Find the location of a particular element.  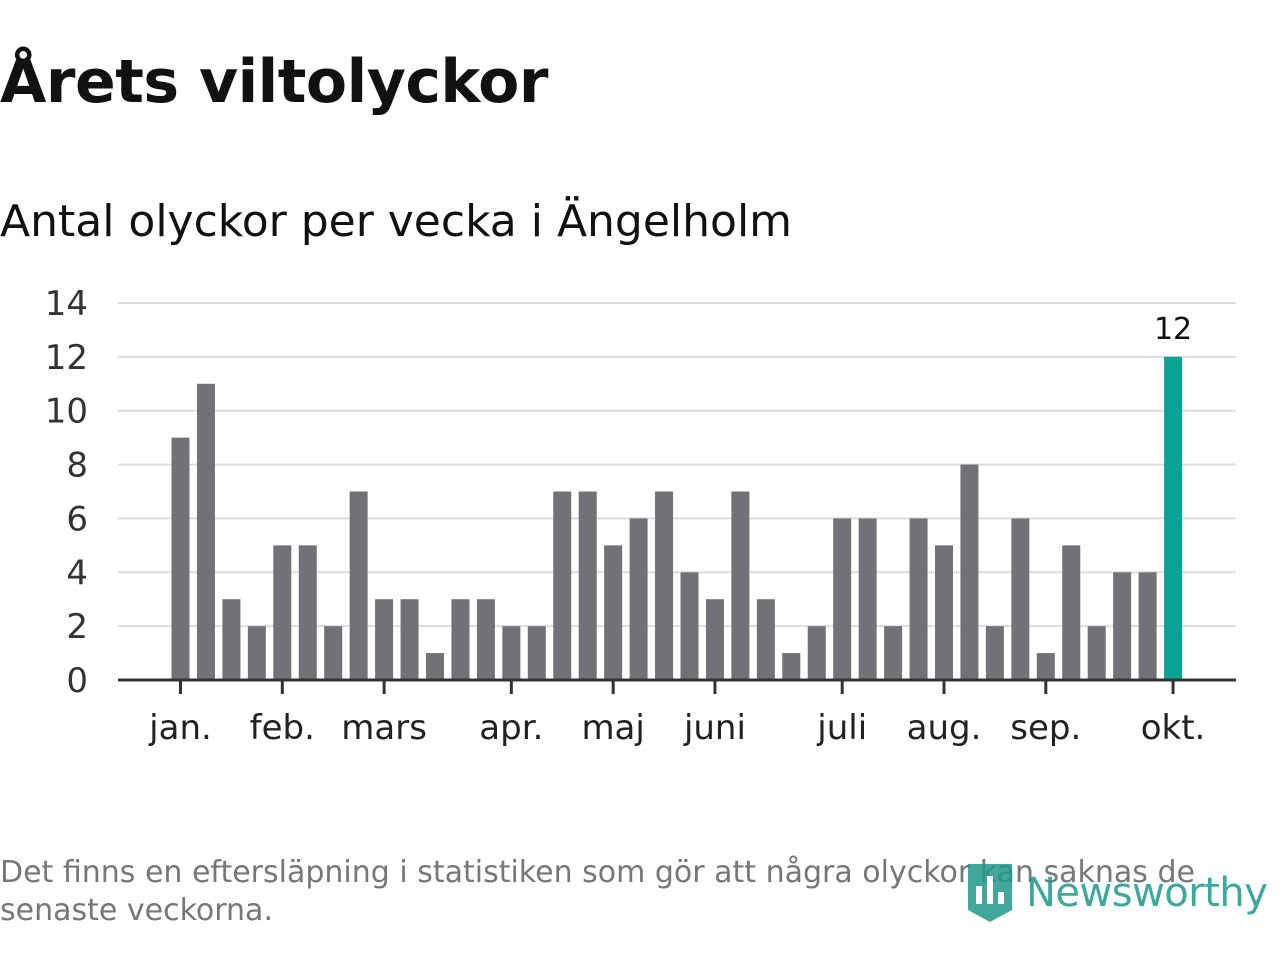

y-tick-label-10: 10 is located at coordinates (66, 412).